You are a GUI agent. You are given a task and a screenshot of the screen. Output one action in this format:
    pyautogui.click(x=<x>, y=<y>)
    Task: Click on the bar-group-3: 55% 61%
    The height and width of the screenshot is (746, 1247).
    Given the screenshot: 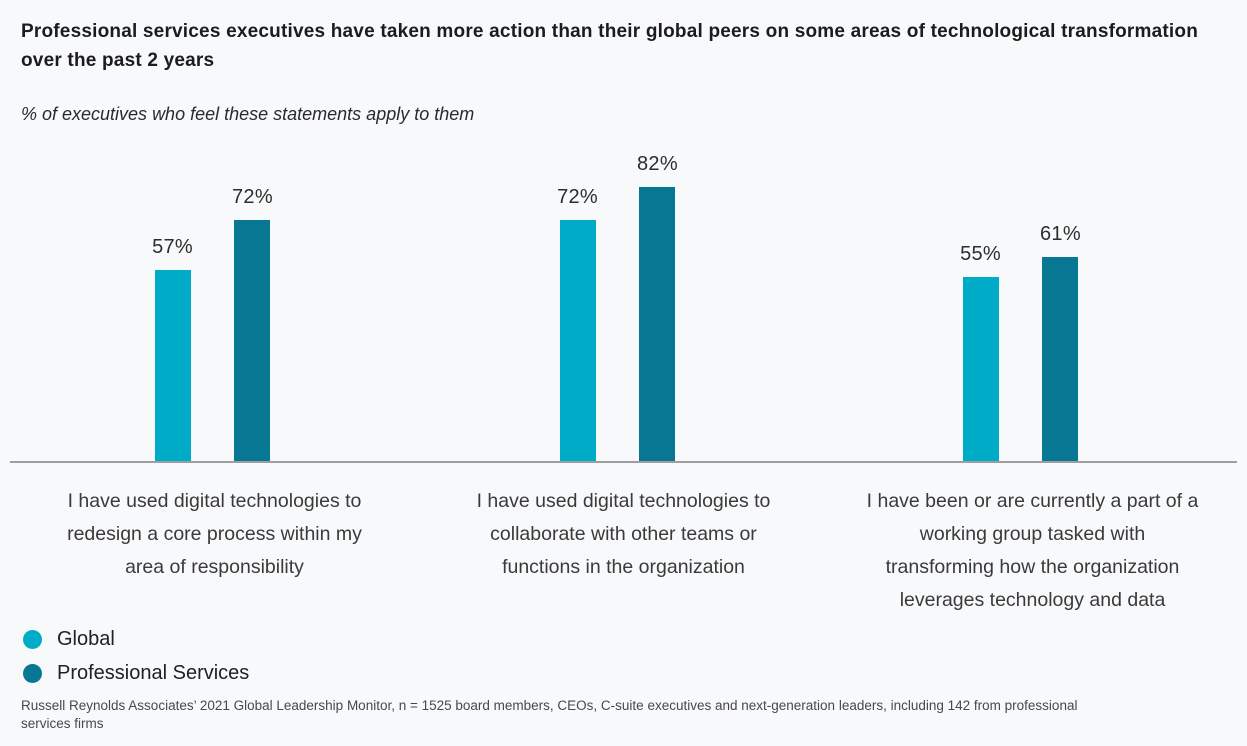 What is the action you would take?
    pyautogui.click(x=1032, y=342)
    